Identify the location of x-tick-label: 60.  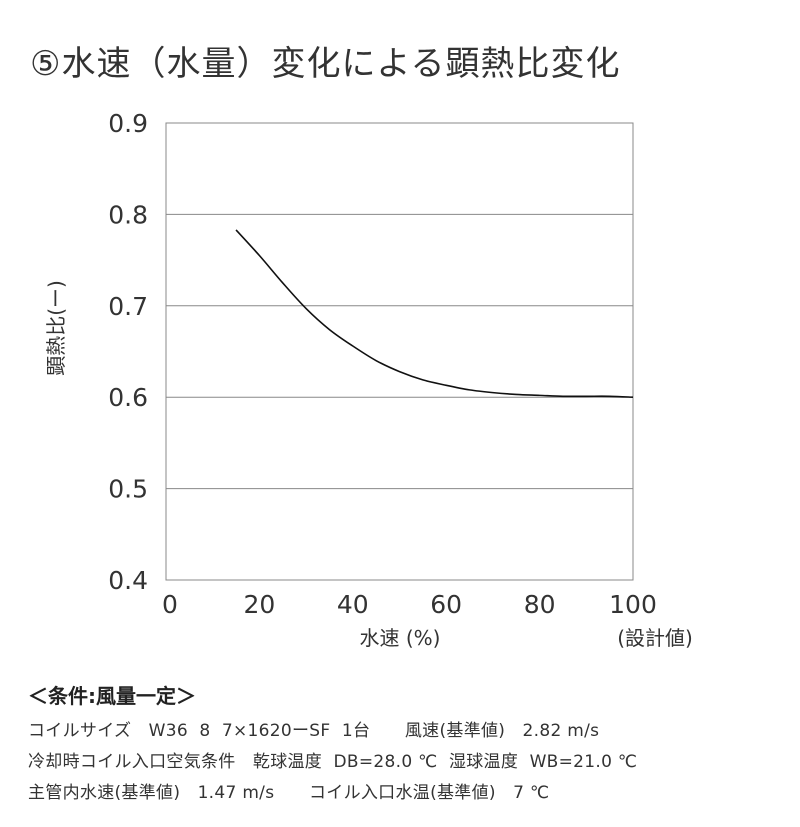
(446, 604).